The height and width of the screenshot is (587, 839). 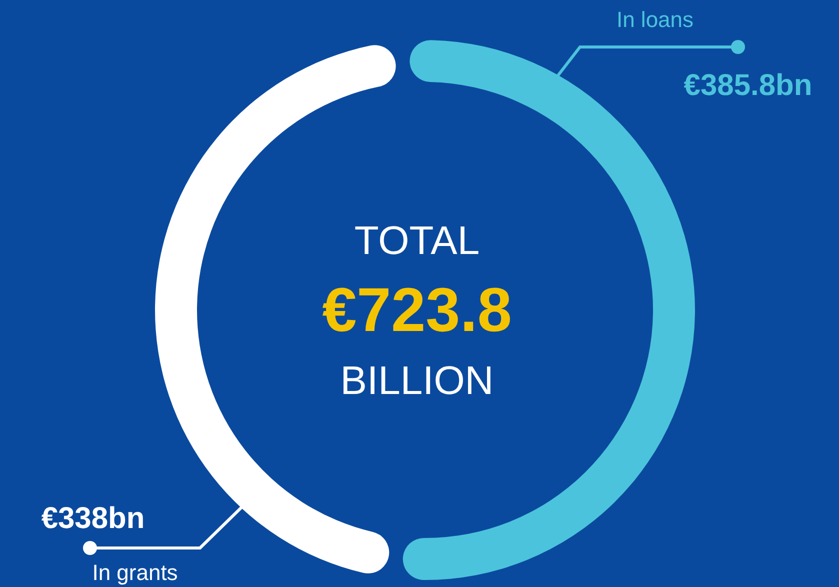 I want to click on data-label: €385.8bn, so click(x=748, y=85).